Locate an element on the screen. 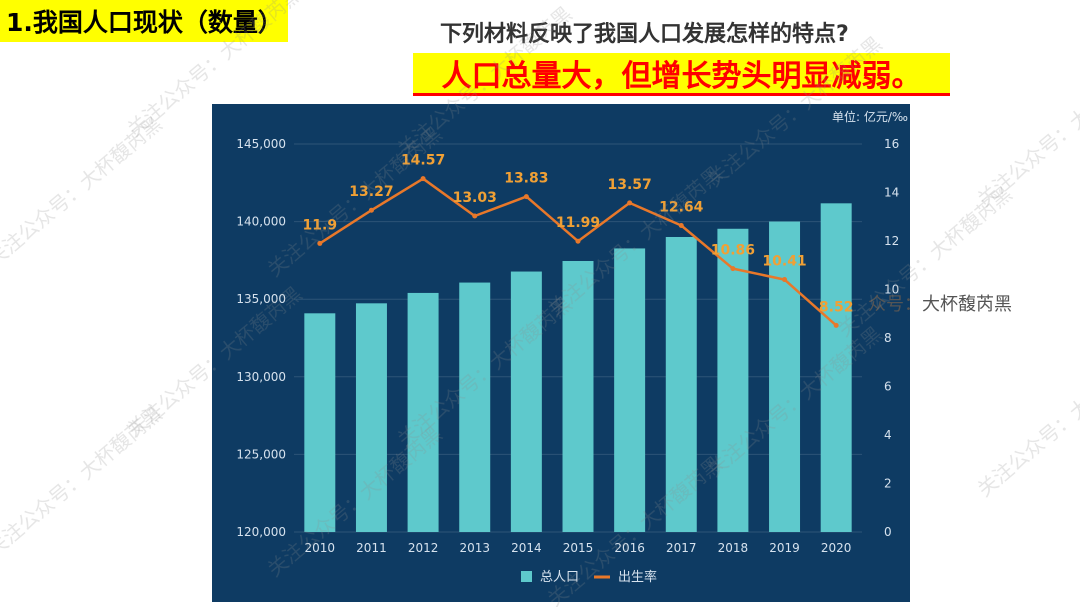  answer-banner: 人口总量大，但增长势头明显减弱。 is located at coordinates (681, 74).